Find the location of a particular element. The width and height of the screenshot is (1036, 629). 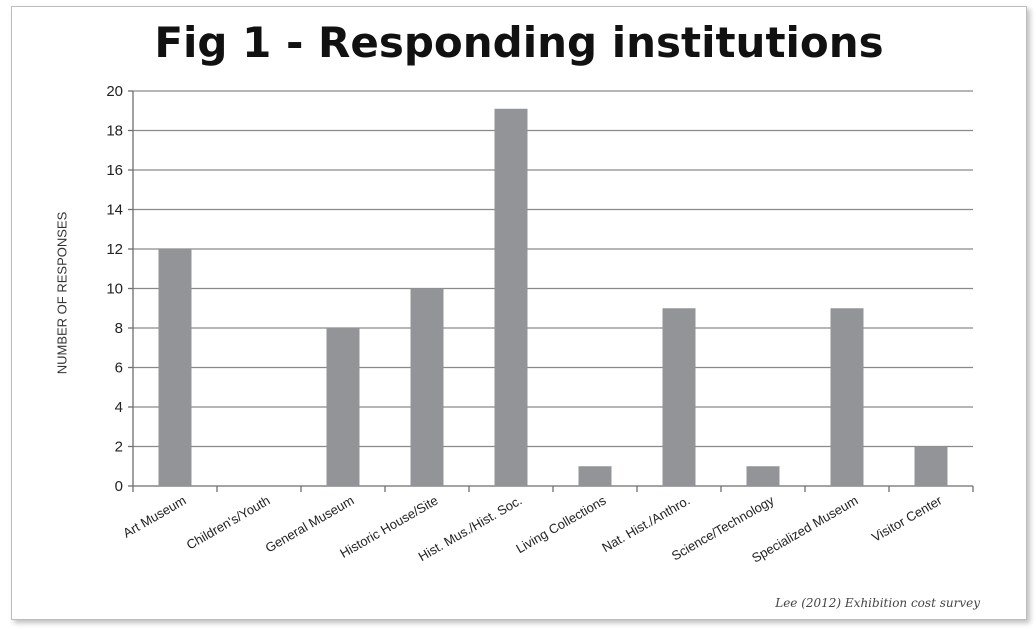

chart-title: Fig 1 - Responding institutions is located at coordinates (519, 42).